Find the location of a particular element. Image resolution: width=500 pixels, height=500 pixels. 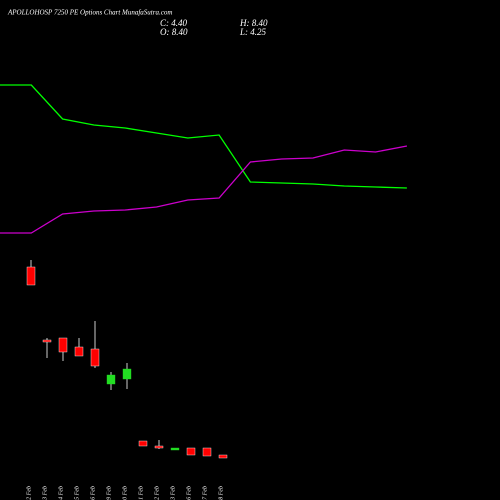

x-tick-label: 06 Feb is located at coordinates (93, 493).